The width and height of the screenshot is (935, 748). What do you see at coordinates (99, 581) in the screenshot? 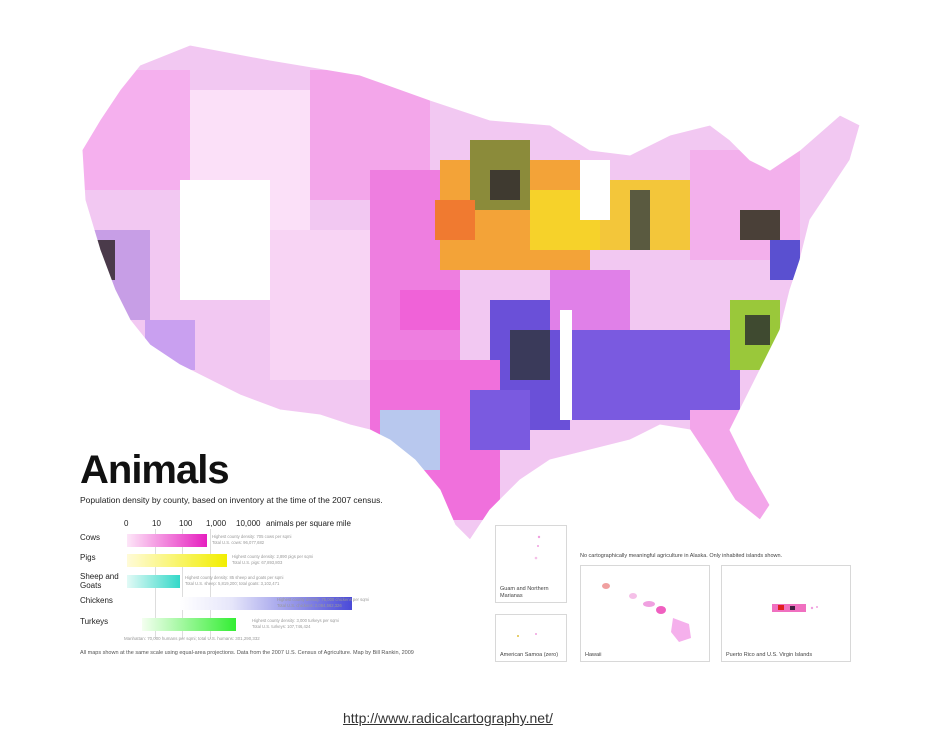
I see `legend-label-sheep-goats: Sheep and Goats` at bounding box center [99, 581].